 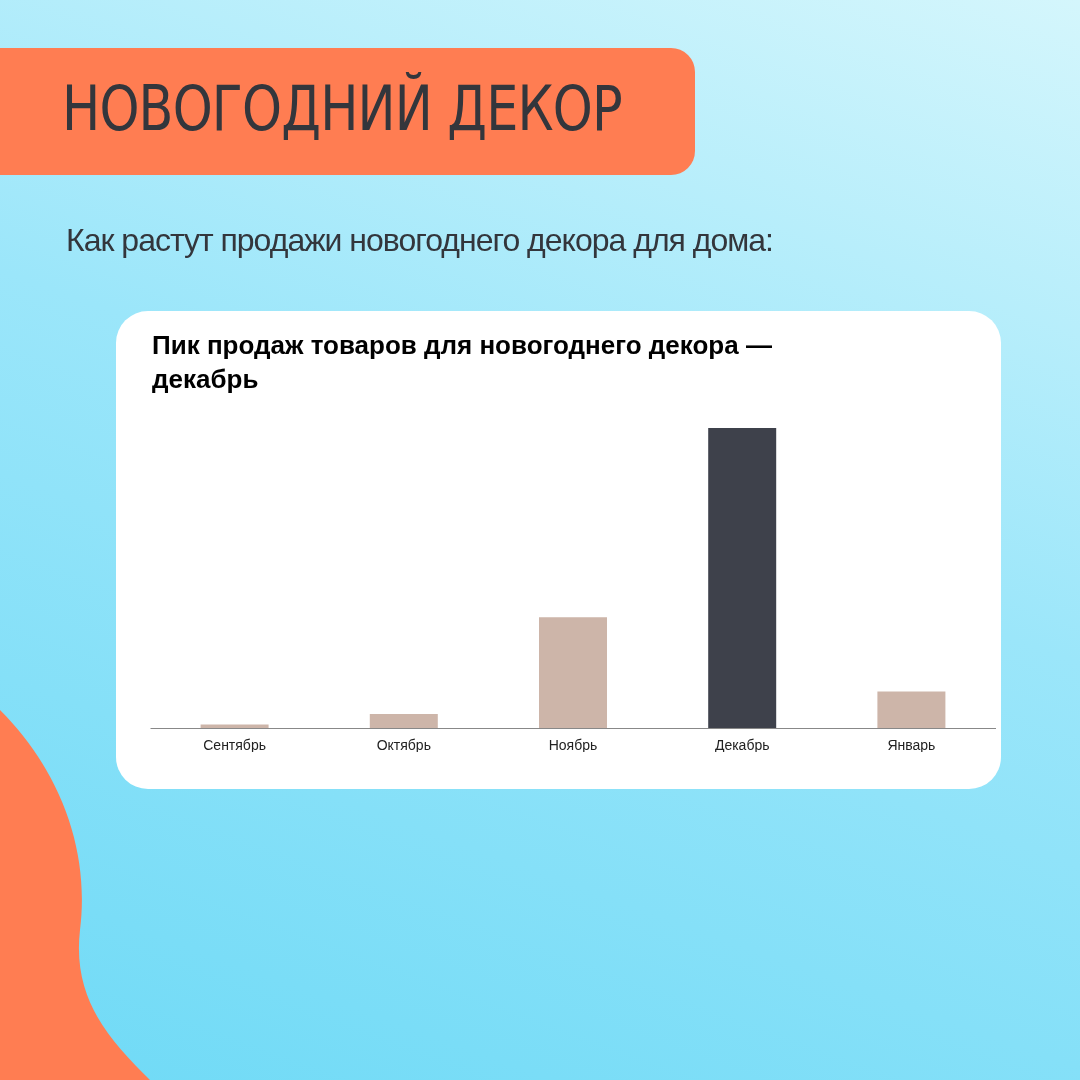 What do you see at coordinates (403, 744) in the screenshot?
I see `x-tick-label: Октябрь` at bounding box center [403, 744].